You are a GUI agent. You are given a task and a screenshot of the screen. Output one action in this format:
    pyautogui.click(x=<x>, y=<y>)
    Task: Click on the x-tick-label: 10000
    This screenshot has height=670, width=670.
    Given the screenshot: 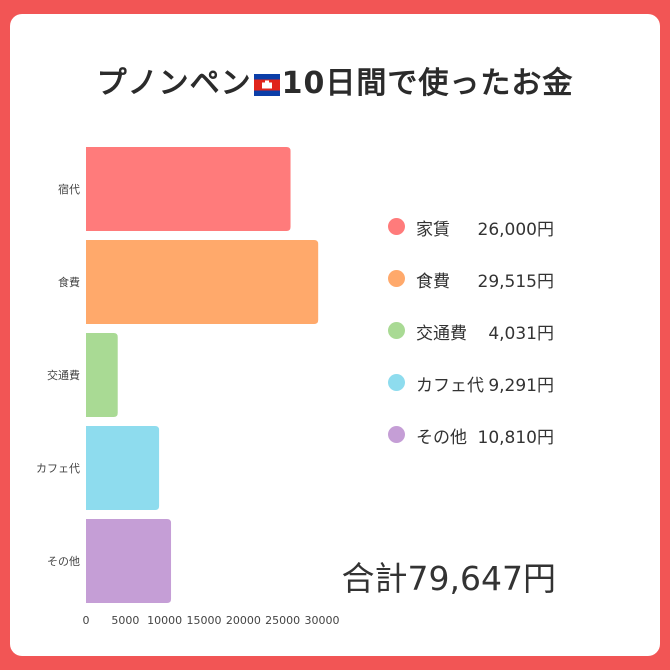 What is the action you would take?
    pyautogui.click(x=164, y=620)
    